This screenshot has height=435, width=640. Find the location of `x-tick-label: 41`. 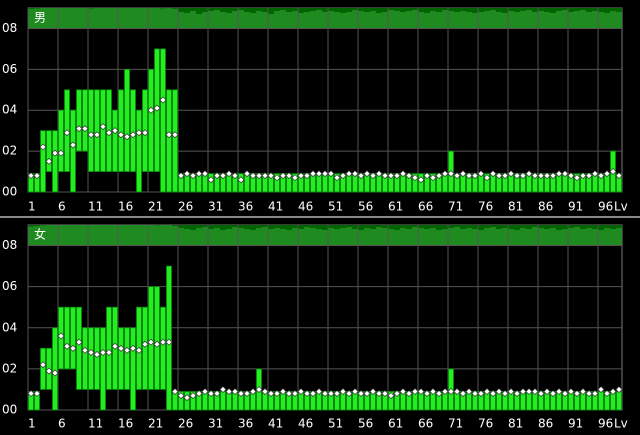

x-tick-label: 41 is located at coordinates (275, 424).